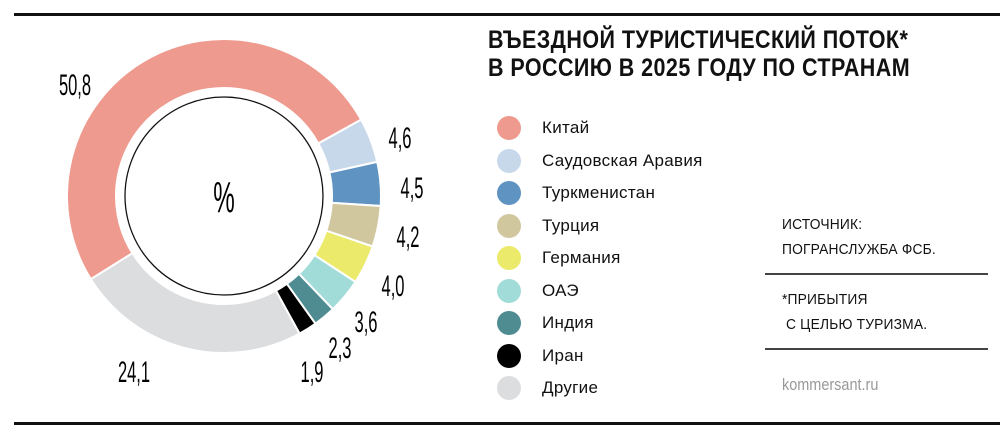 The width and height of the screenshot is (1000, 439). I want to click on inner-circle, so click(224, 196).